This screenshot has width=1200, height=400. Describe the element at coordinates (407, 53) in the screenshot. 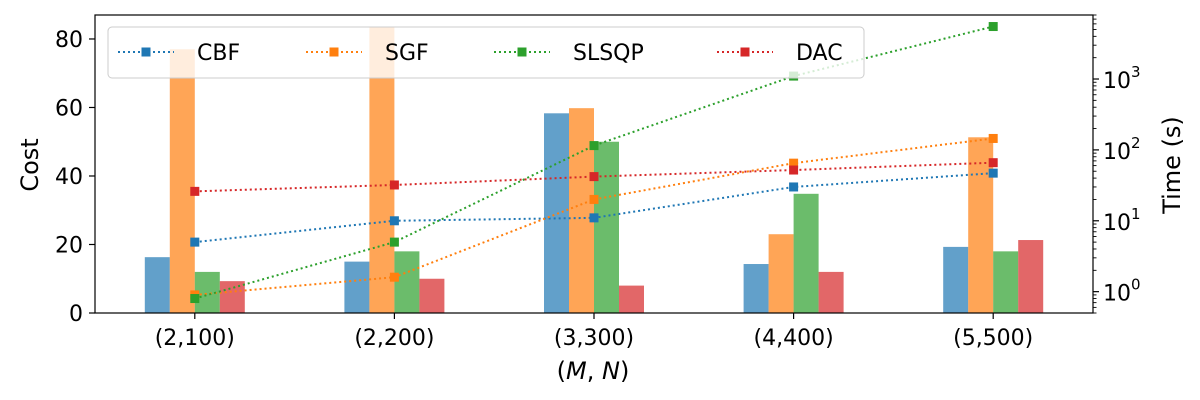

I see `legend-label-sgf: SGF` at that location.